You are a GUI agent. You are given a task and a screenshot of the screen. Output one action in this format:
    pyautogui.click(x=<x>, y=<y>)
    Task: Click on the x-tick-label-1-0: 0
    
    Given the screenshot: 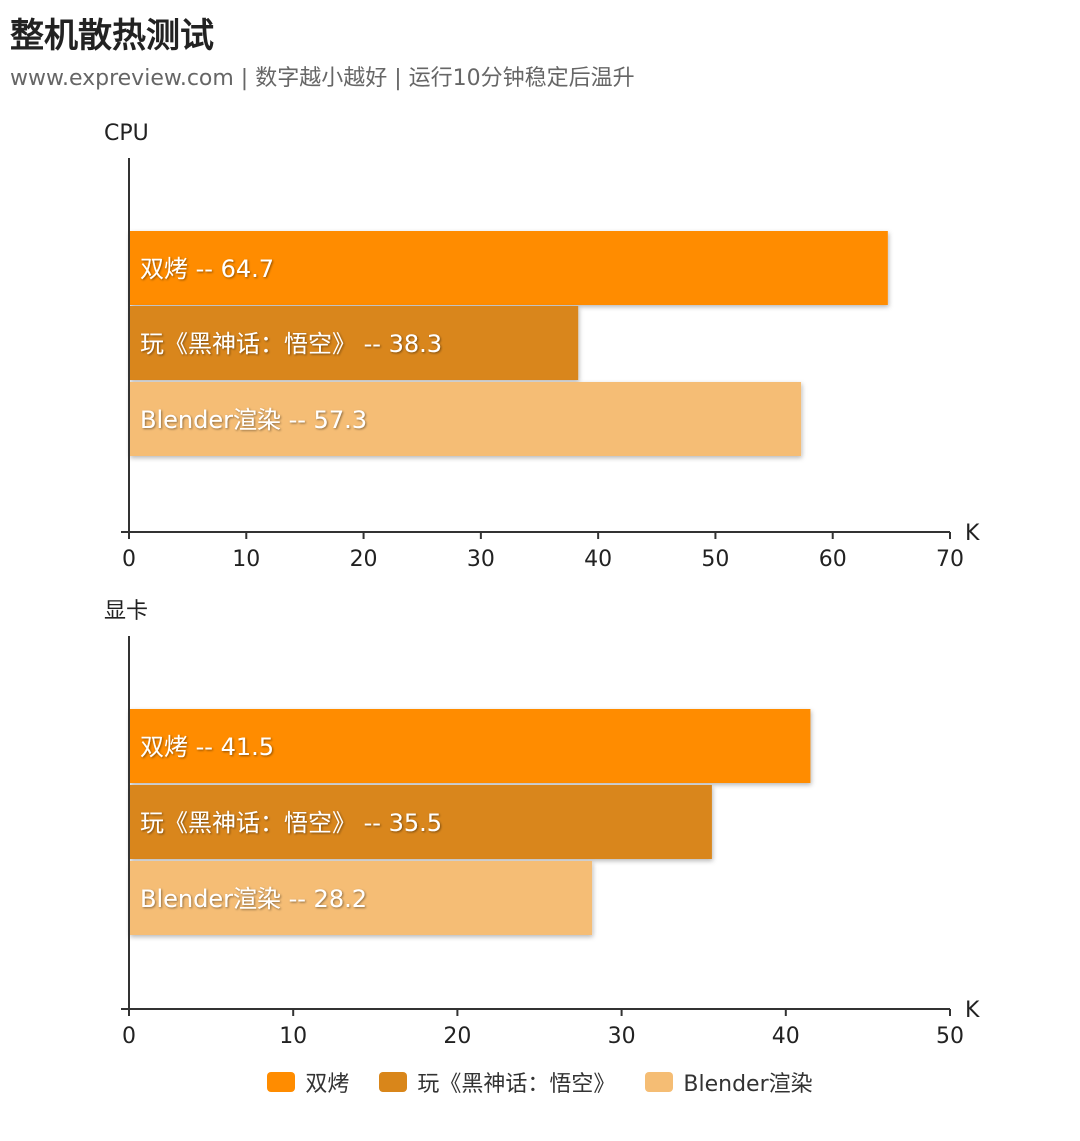 What is the action you would take?
    pyautogui.click(x=129, y=1036)
    